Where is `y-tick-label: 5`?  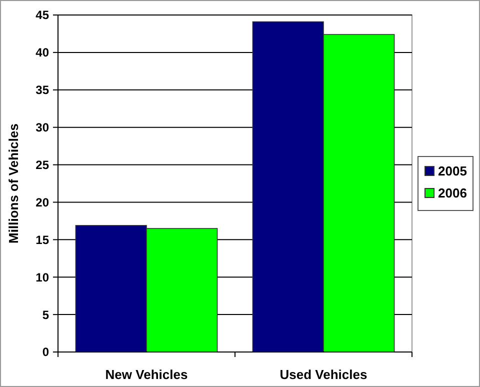
y-tick-label: 5 is located at coordinates (46, 315).